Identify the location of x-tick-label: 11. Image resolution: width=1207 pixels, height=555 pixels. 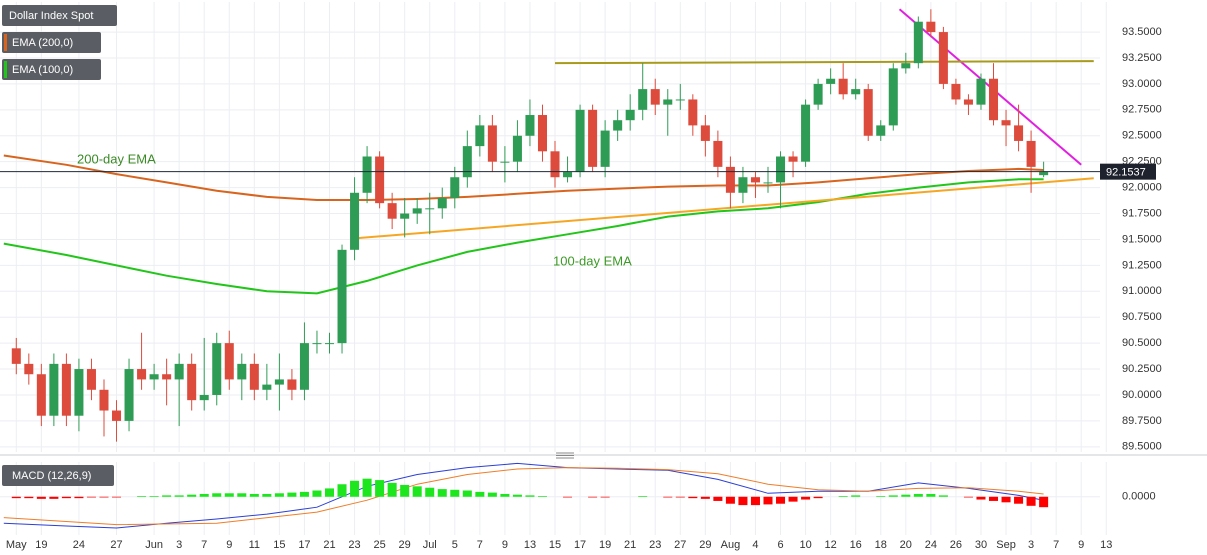
(254, 545).